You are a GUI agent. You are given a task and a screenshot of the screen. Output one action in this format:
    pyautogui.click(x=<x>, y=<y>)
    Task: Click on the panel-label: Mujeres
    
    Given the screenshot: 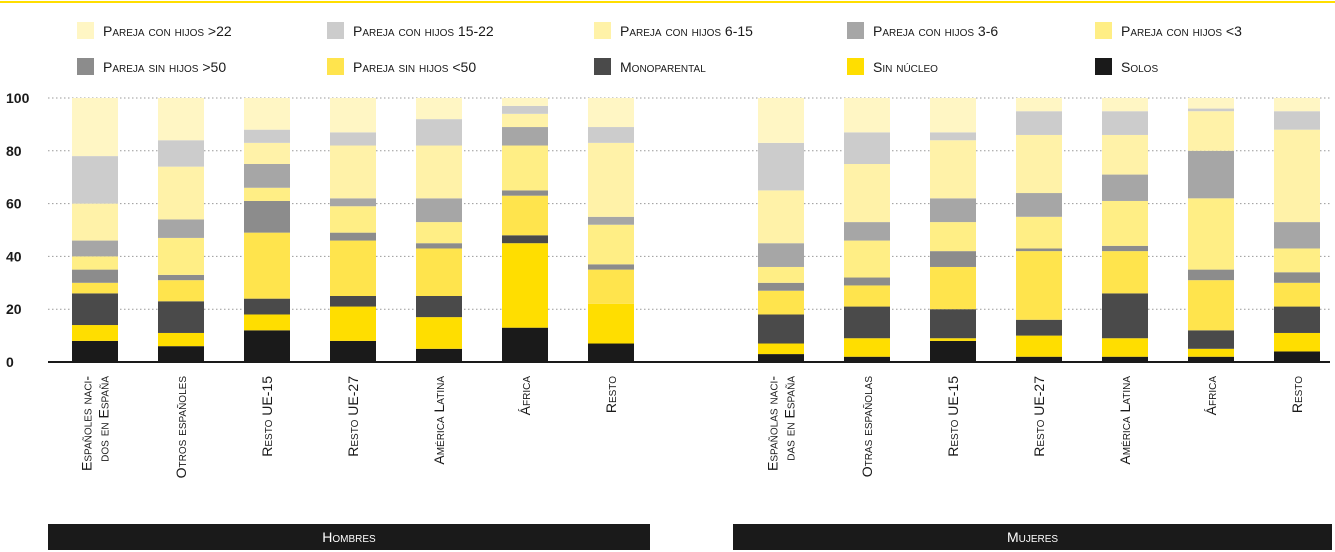 What is the action you would take?
    pyautogui.click(x=1032, y=537)
    